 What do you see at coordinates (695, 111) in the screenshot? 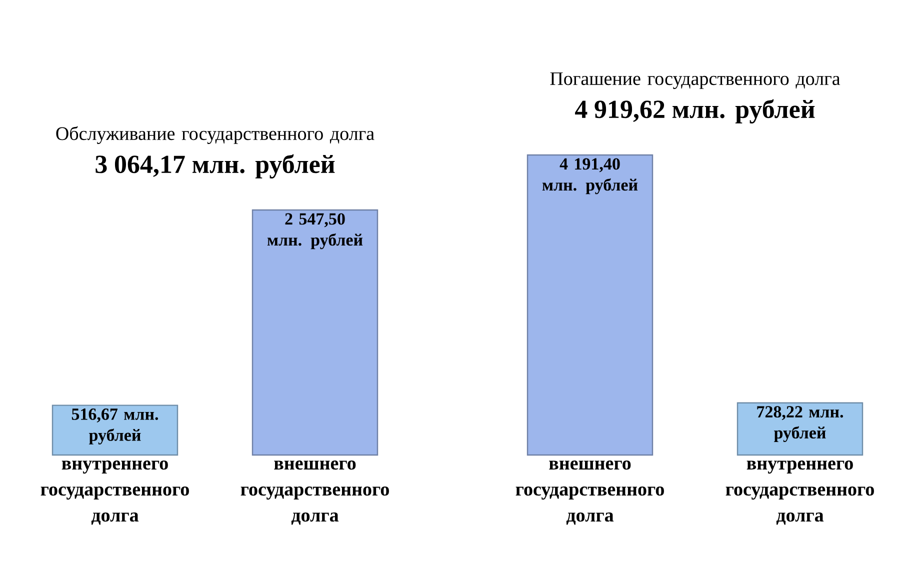
I see `chart-subtitle: 4 919,62 млн. рублей` at bounding box center [695, 111].